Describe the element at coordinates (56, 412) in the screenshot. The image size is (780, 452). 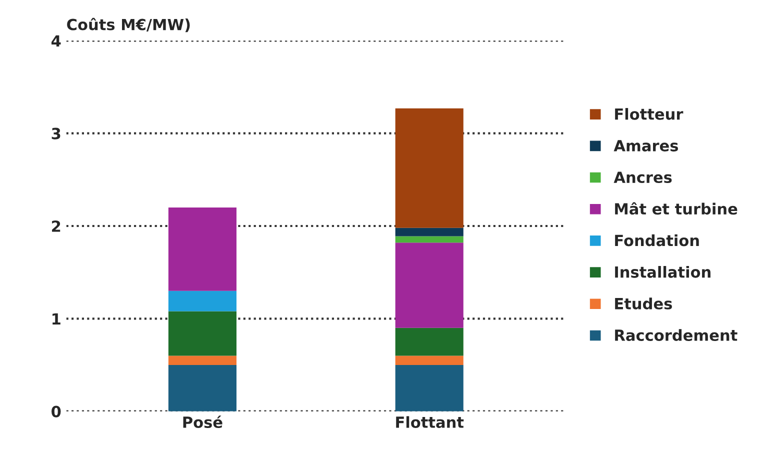
I see `y-tick-label: 0` at that location.